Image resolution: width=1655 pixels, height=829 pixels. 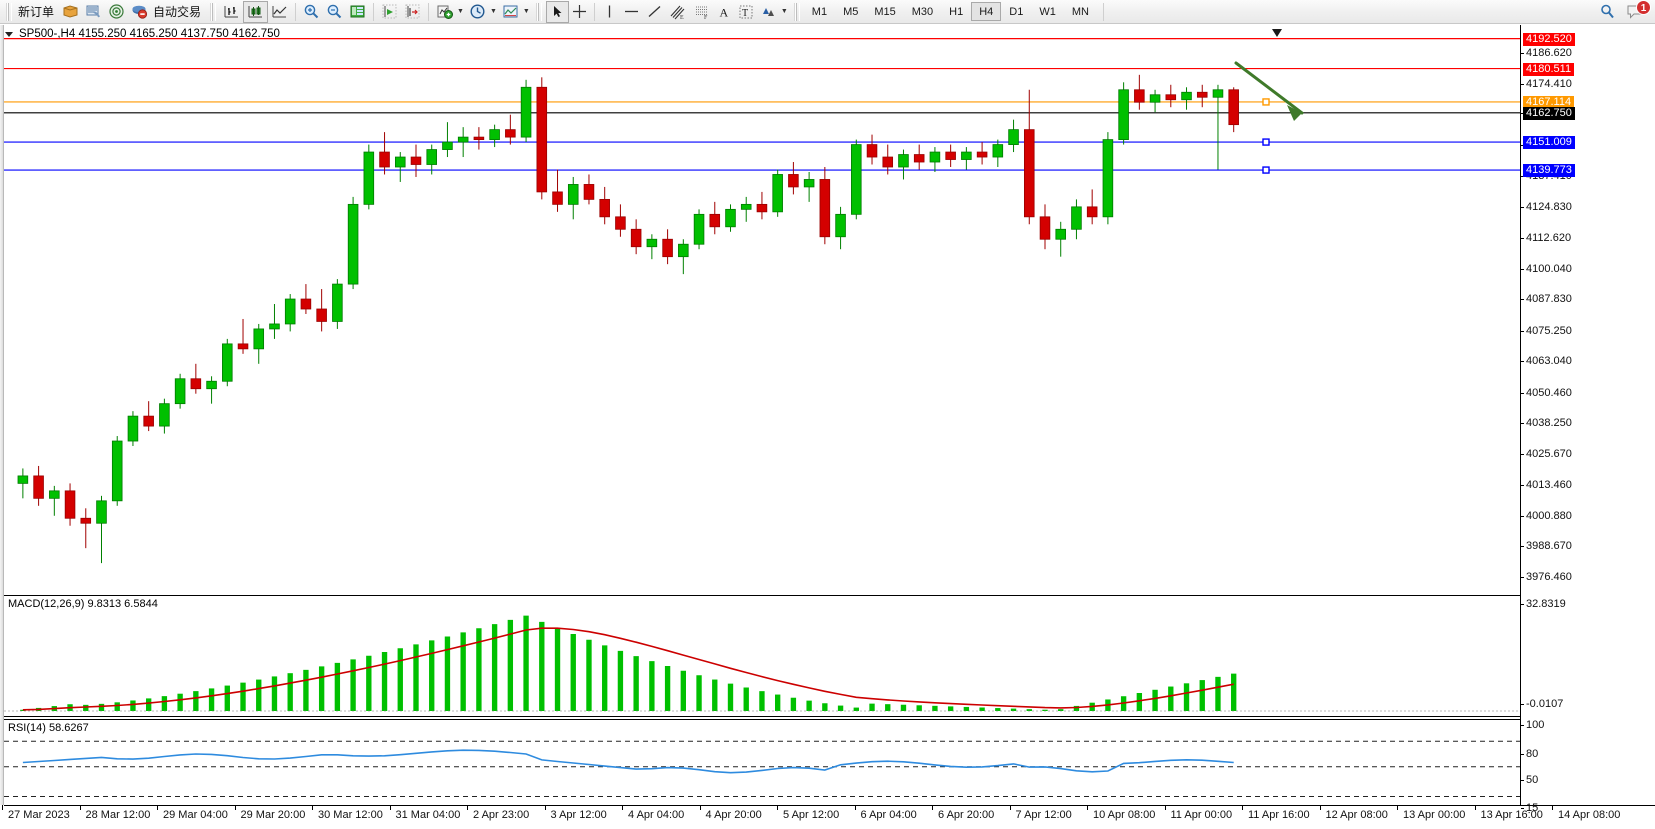 I want to click on data-window-icon, so click(x=357, y=12).